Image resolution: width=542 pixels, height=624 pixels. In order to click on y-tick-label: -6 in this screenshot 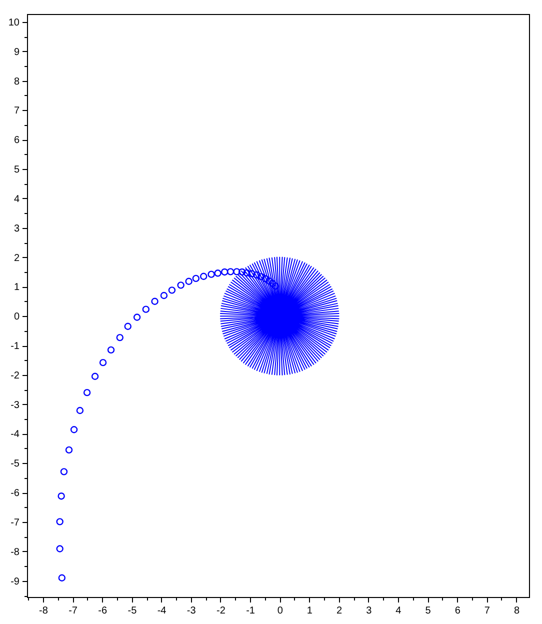, I will do `click(15, 494)`.